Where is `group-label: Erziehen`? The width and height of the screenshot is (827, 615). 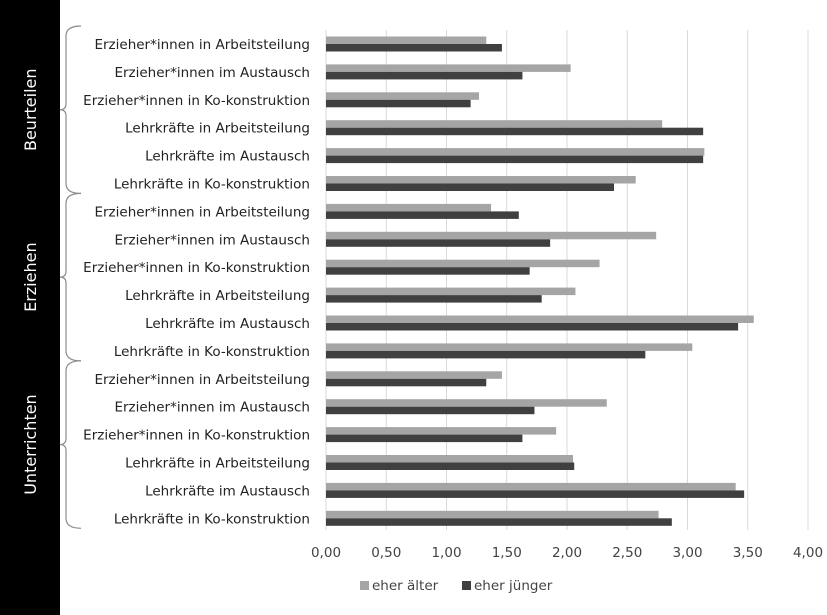
group-label: Erziehen is located at coordinates (30, 277).